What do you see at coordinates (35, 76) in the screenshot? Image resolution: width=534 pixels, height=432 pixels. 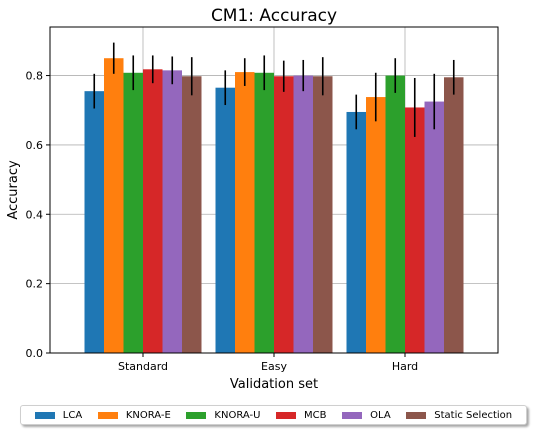 I see `y-tick-label: 0.8` at bounding box center [35, 76].